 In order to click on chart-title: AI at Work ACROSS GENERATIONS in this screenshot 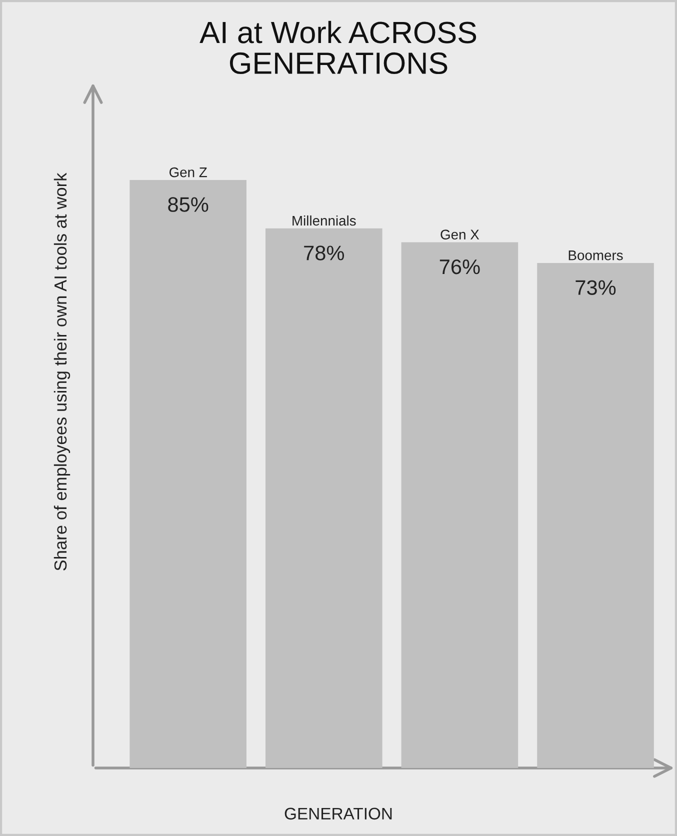, I will do `click(338, 47)`.